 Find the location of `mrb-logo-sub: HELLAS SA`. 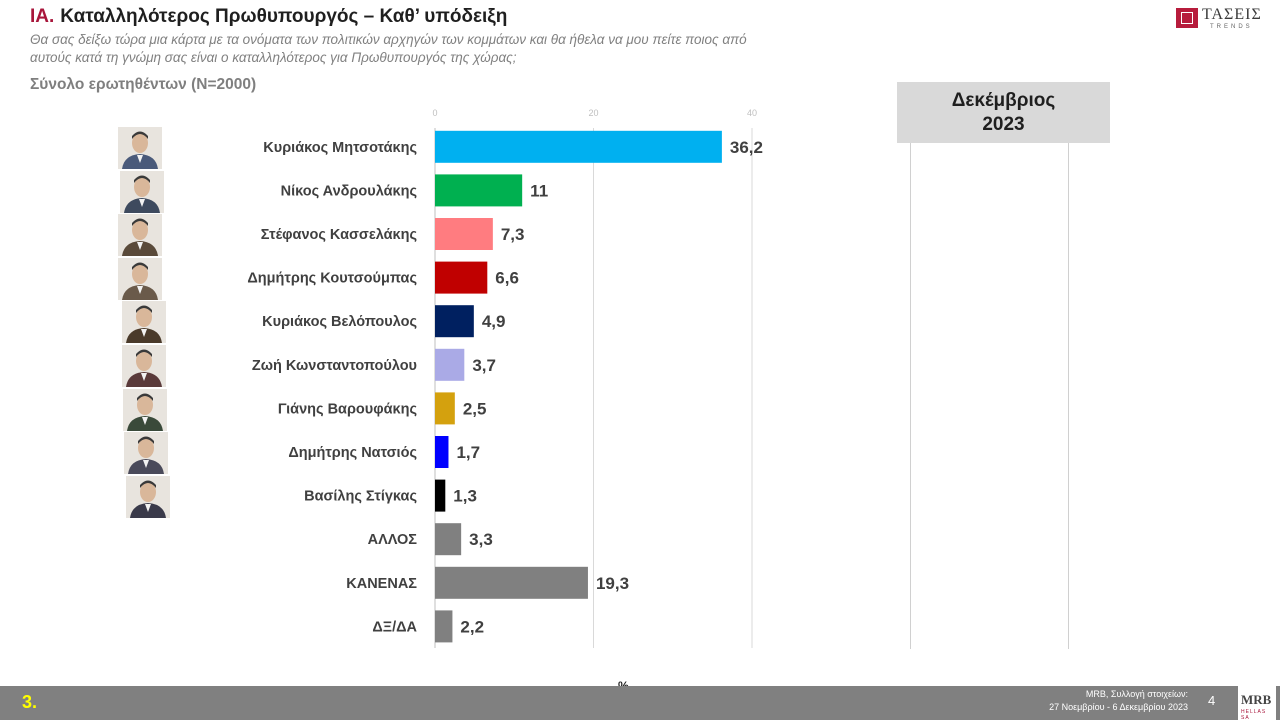

mrb-logo-sub: HELLAS SA is located at coordinates (1254, 715).